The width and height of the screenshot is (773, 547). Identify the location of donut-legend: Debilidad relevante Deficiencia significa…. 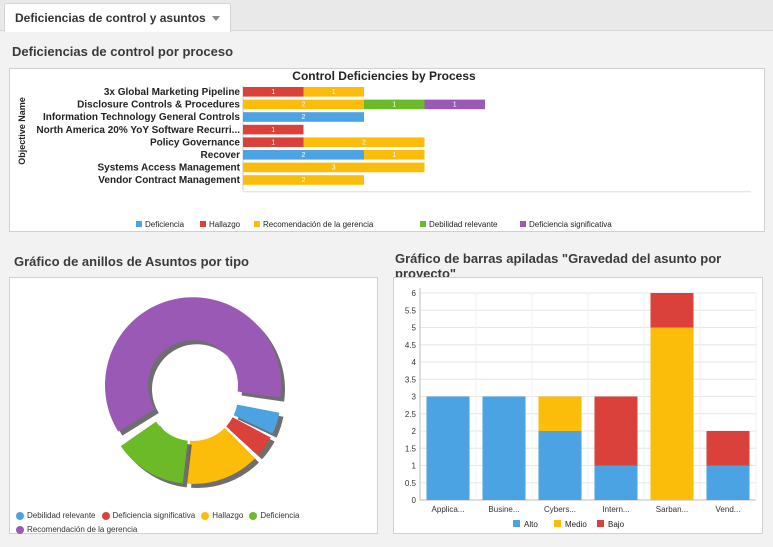
(196, 524).